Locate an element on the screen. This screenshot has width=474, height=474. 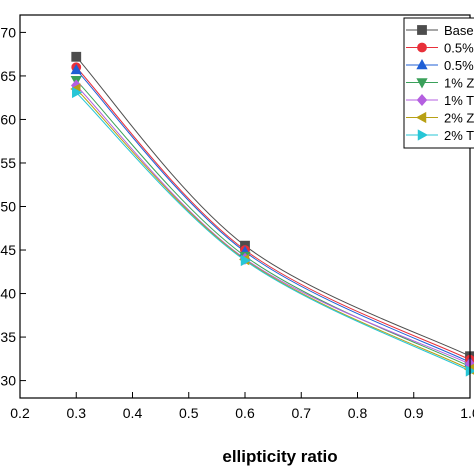
legend-items: Base 0.5% 0.5% 1% Z 1% T 2% Z 2% T is located at coordinates (440, 83).